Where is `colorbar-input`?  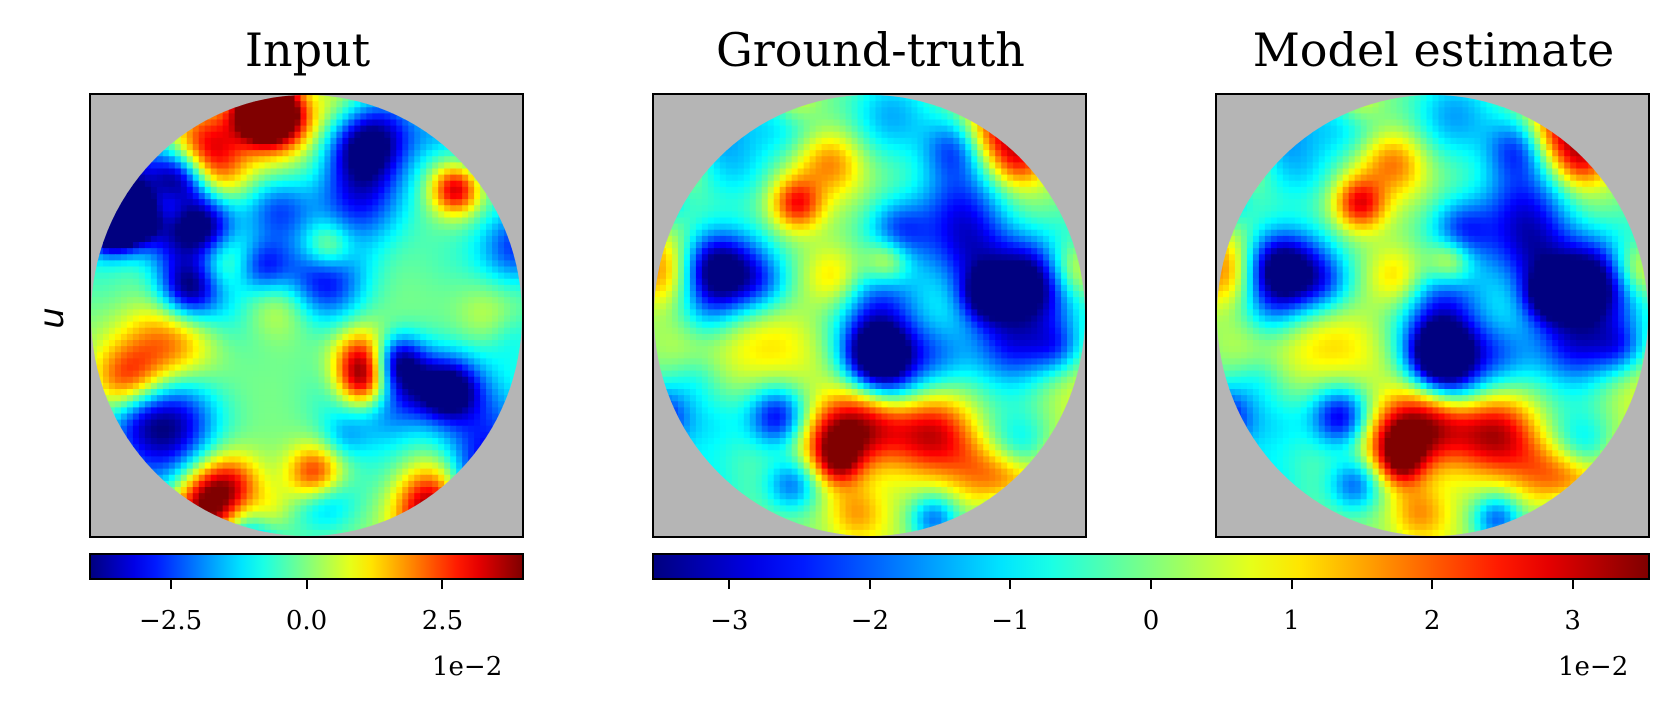 colorbar-input is located at coordinates (306, 566).